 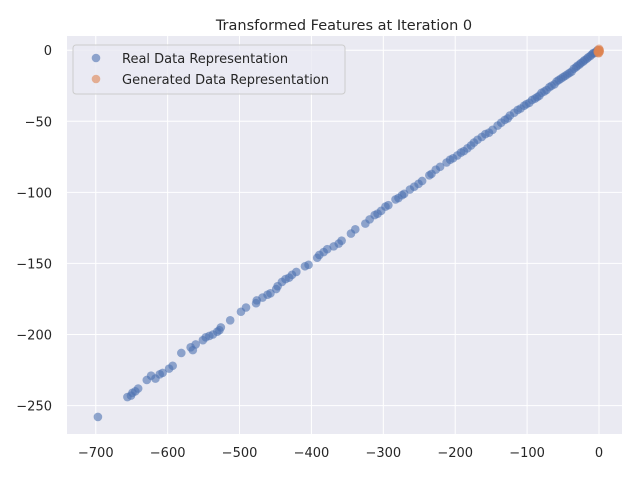 I want to click on generated-data-series, so click(x=599, y=51).